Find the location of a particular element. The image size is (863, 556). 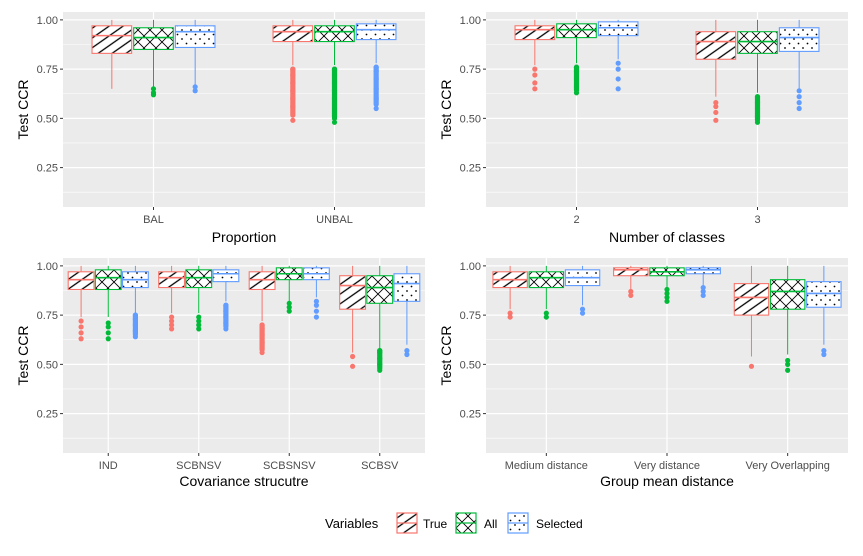

x-tick-label: Very distance is located at coordinates (667, 466).